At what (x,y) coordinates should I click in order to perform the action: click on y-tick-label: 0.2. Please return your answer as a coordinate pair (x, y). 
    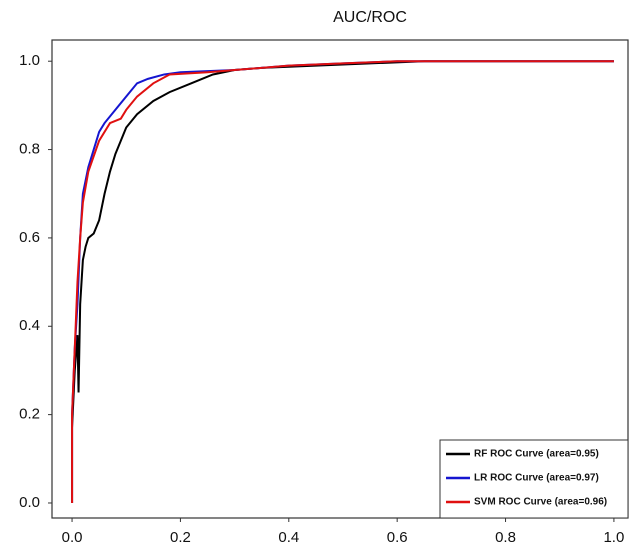
    Looking at the image, I should click on (29, 414).